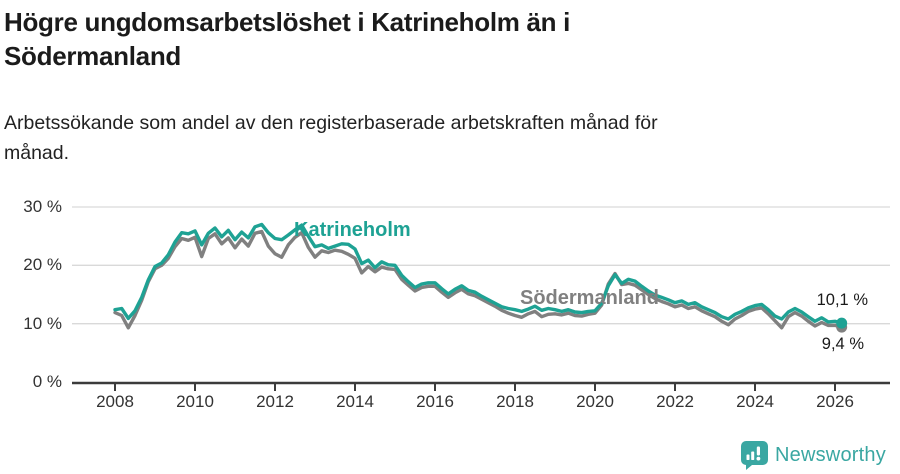 The height and width of the screenshot is (474, 900). What do you see at coordinates (115, 401) in the screenshot?
I see `x-axis-label-2008: 2008` at bounding box center [115, 401].